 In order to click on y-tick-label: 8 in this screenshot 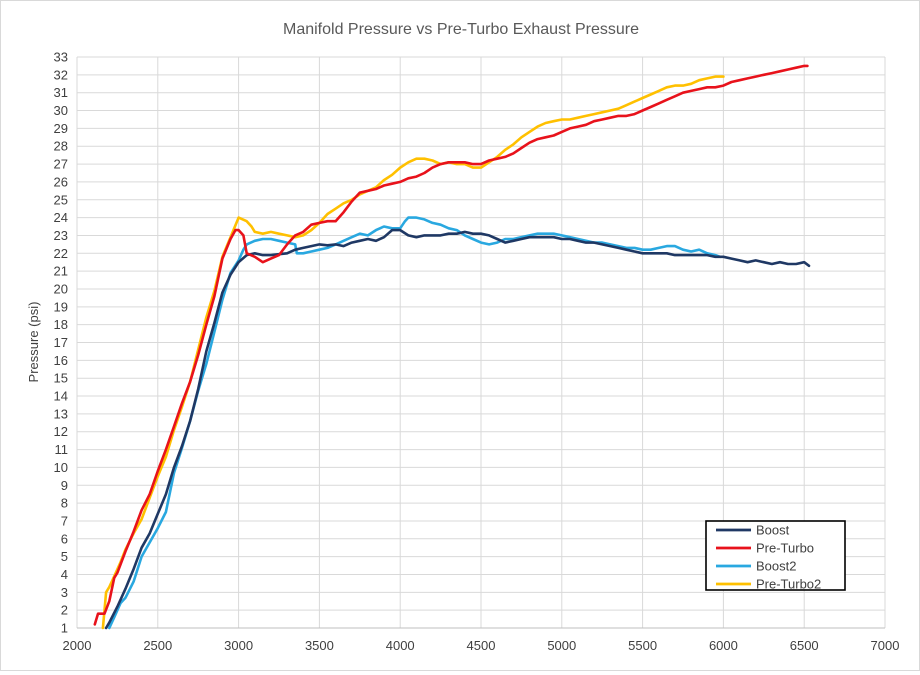, I will do `click(64, 503)`.